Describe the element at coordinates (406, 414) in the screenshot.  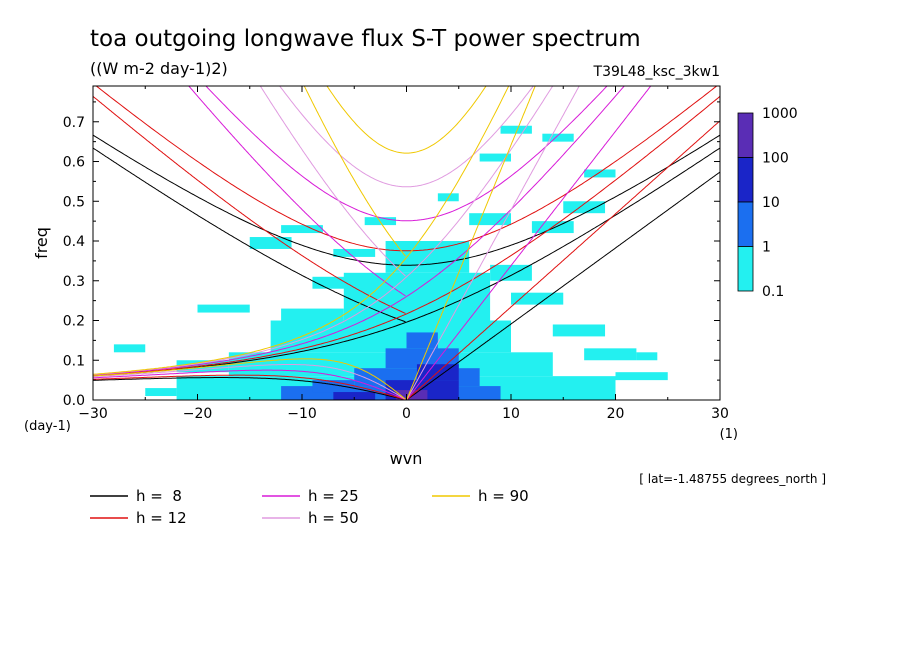
I see `x-tick-label: 0` at that location.